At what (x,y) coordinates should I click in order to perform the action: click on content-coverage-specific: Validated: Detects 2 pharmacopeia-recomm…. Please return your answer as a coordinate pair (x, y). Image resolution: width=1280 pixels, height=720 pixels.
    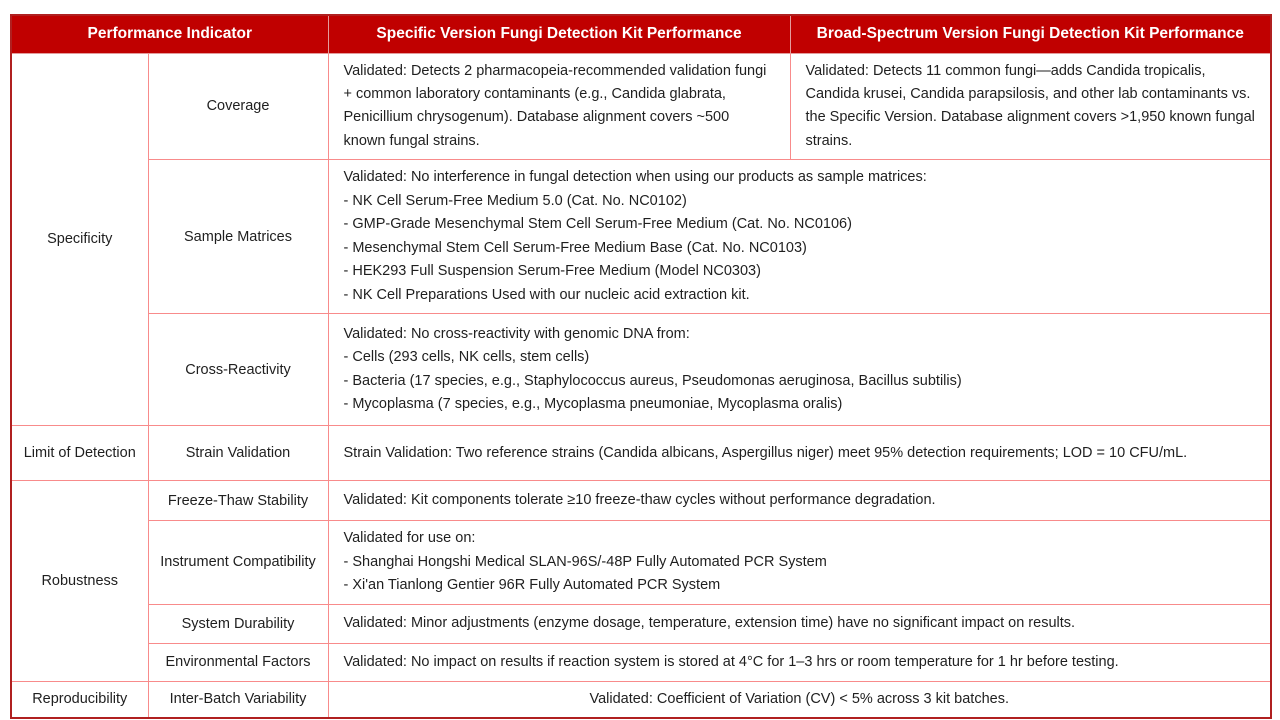
    Looking at the image, I should click on (559, 106).